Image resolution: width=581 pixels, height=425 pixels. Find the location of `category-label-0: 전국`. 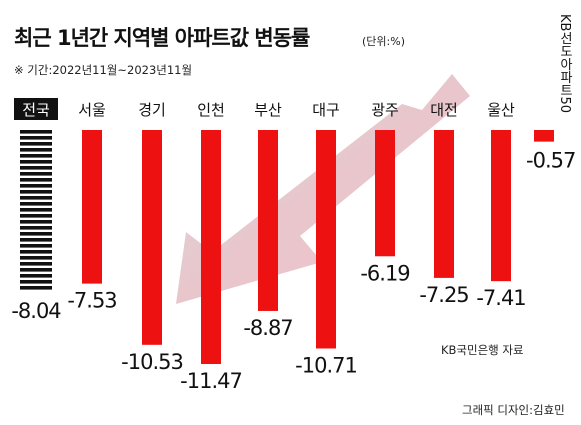

category-label-0: 전국 is located at coordinates (36, 110).